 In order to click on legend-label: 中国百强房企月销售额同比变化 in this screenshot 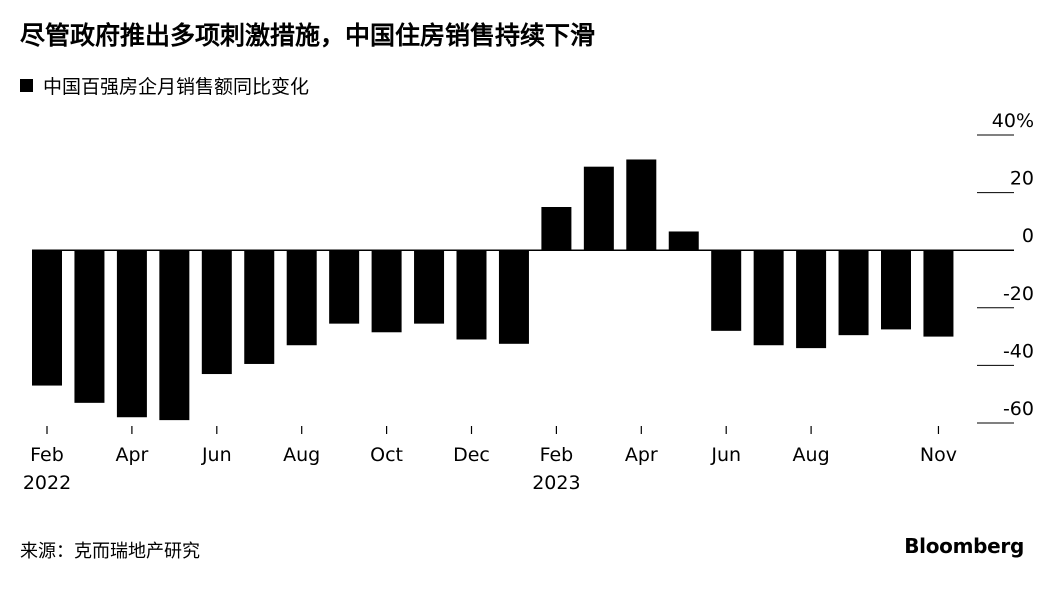, I will do `click(176, 87)`.